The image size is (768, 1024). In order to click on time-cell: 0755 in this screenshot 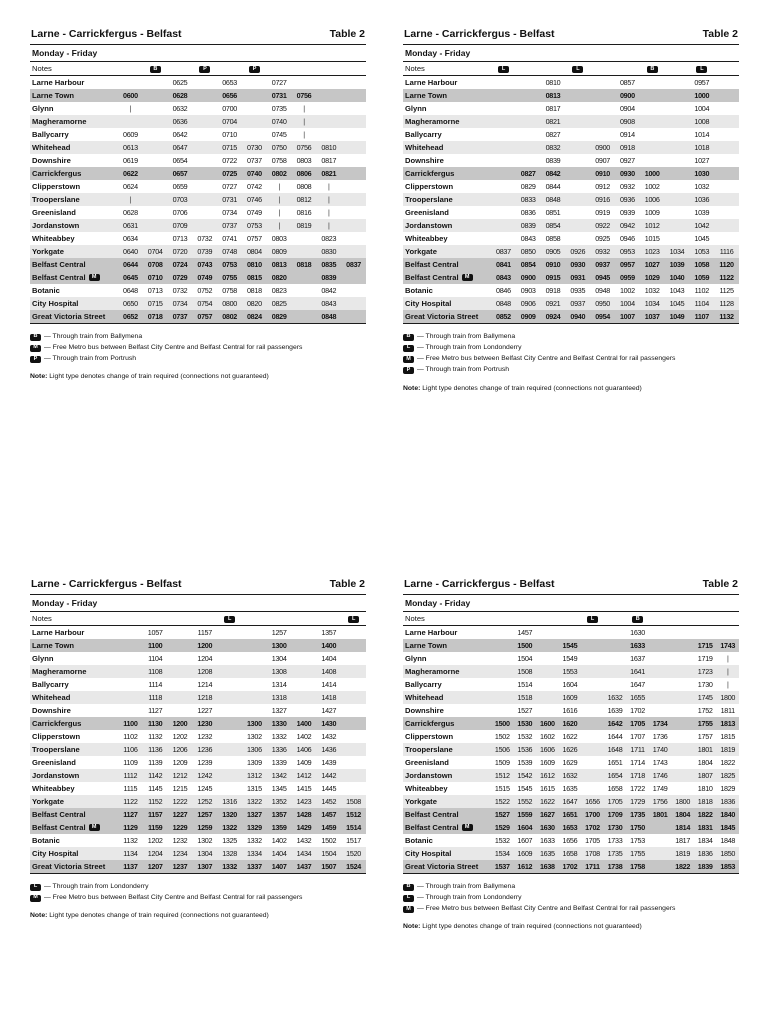, I will do `click(229, 277)`.